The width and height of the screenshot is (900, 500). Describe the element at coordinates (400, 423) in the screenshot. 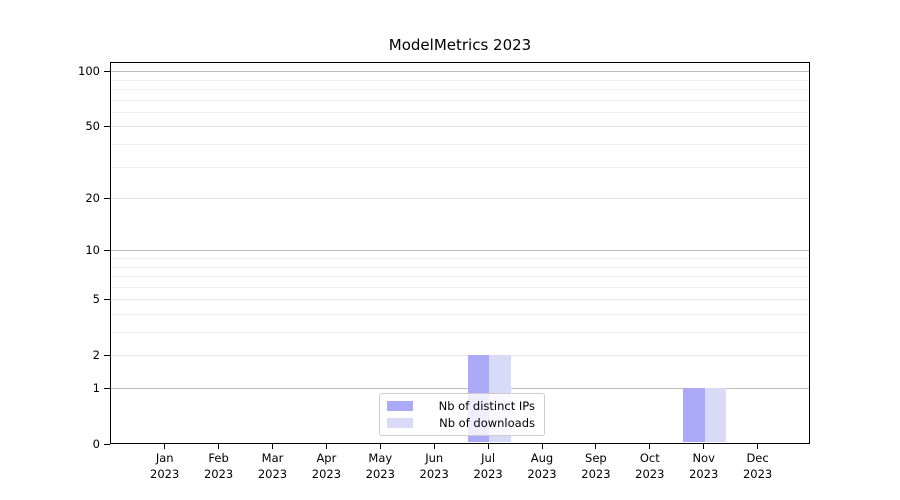

I see `legend-swatch-downloads` at that location.